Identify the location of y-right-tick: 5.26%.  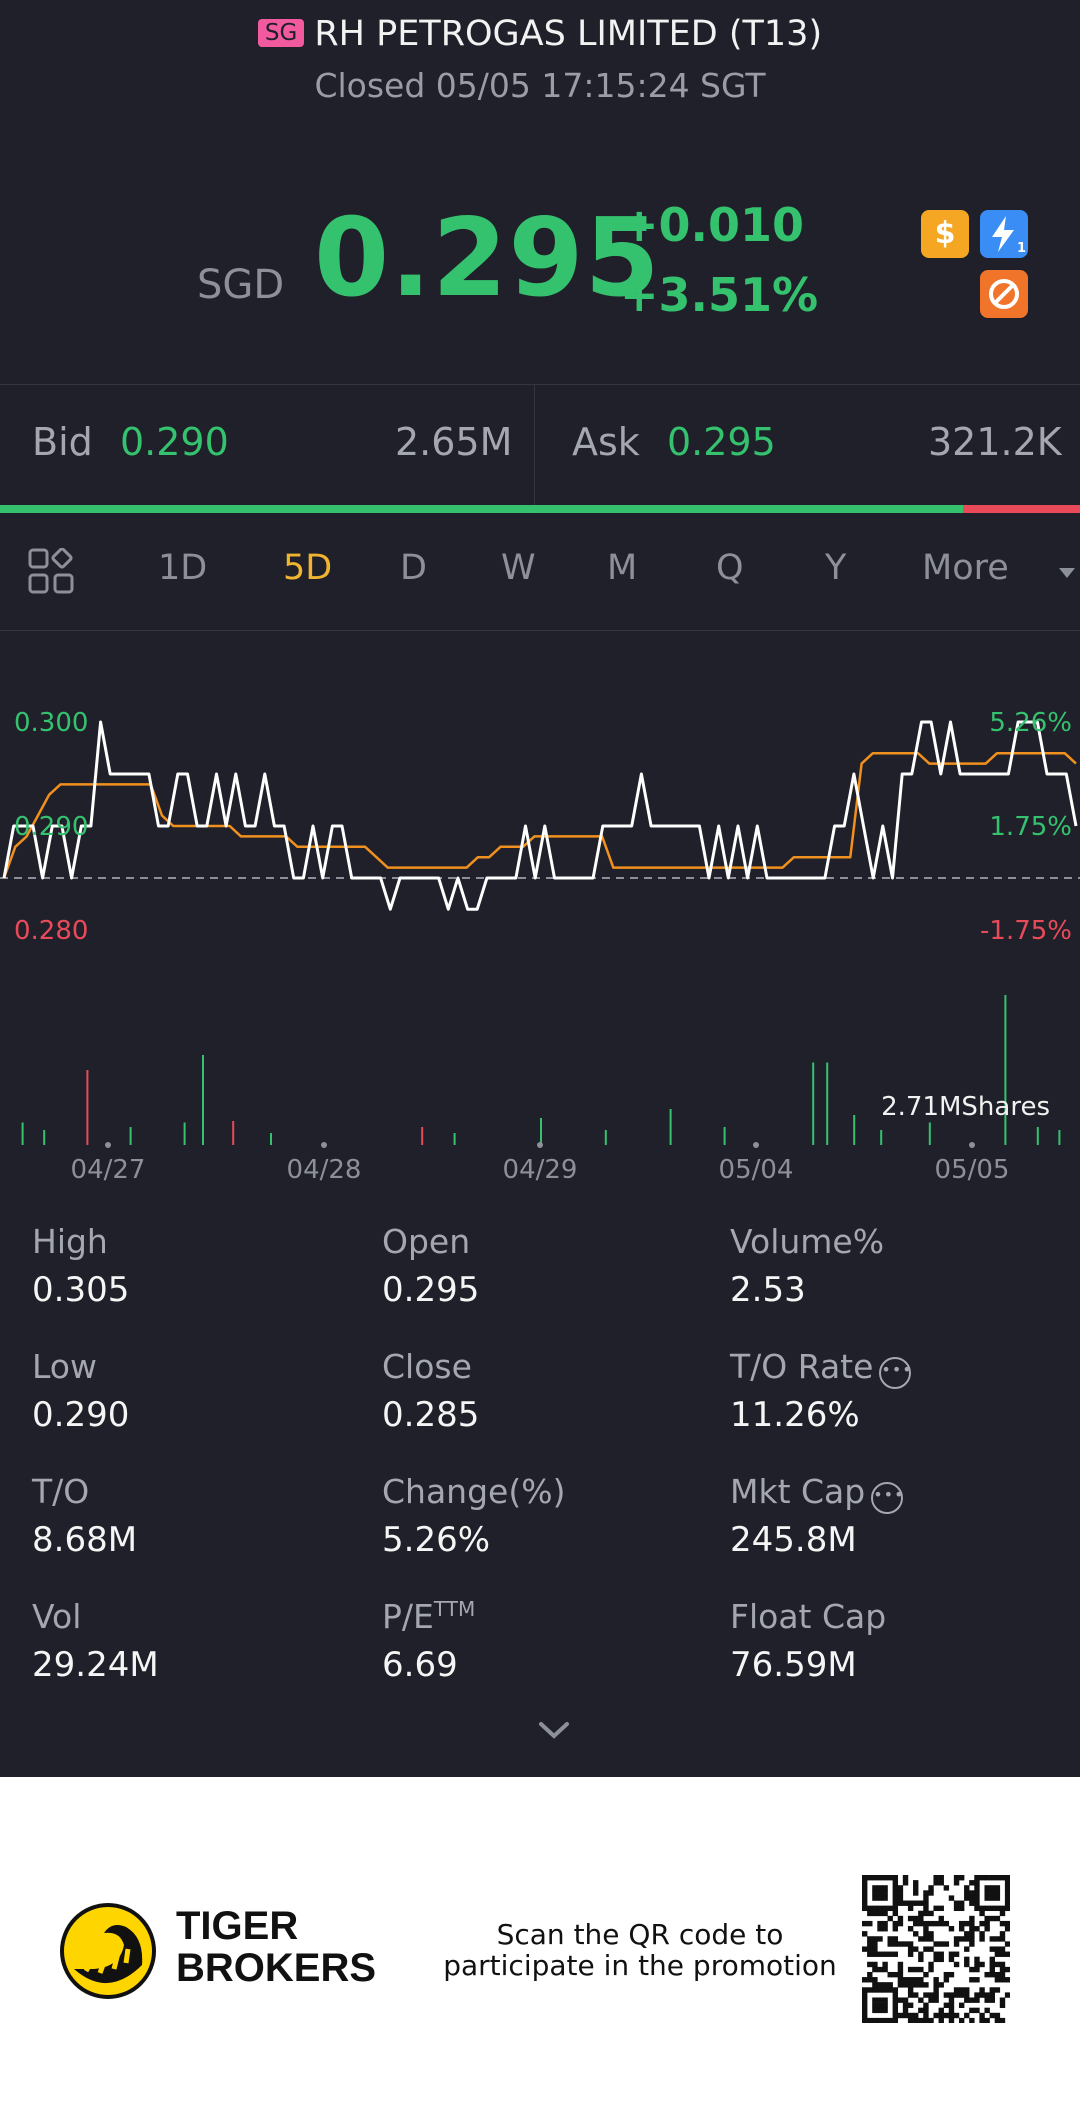
(1030, 723).